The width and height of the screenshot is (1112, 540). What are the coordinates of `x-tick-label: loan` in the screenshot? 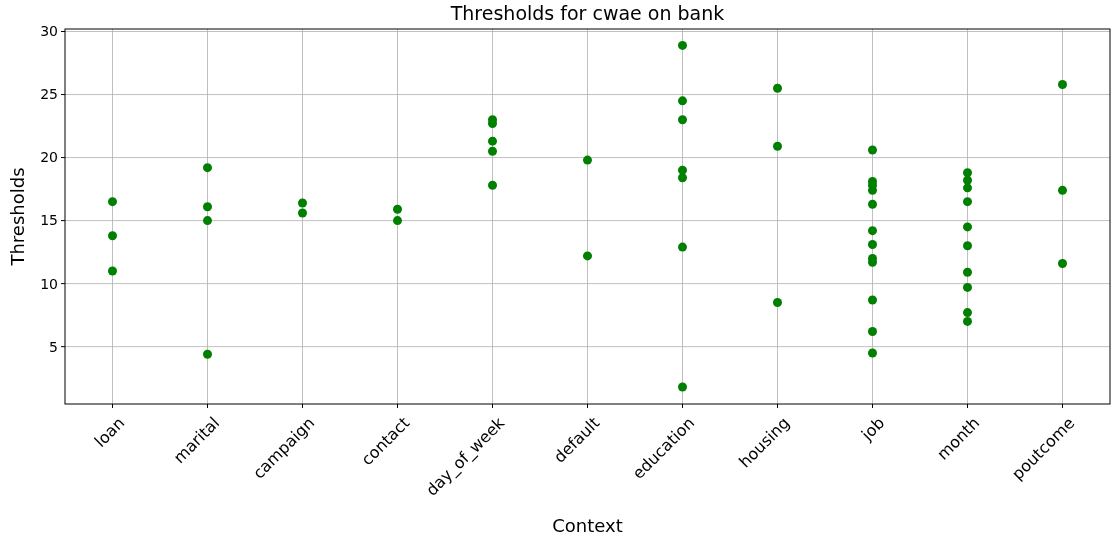 It's located at (109, 432).